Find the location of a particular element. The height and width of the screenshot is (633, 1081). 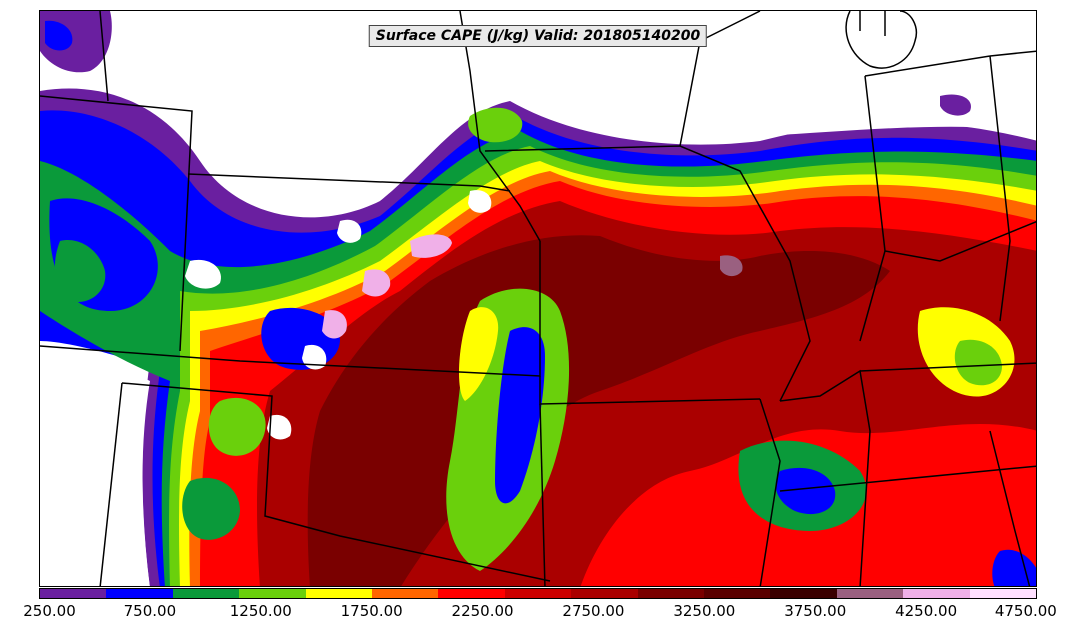

colorbar-tick-label: 4250.00 is located at coordinates (926, 611).